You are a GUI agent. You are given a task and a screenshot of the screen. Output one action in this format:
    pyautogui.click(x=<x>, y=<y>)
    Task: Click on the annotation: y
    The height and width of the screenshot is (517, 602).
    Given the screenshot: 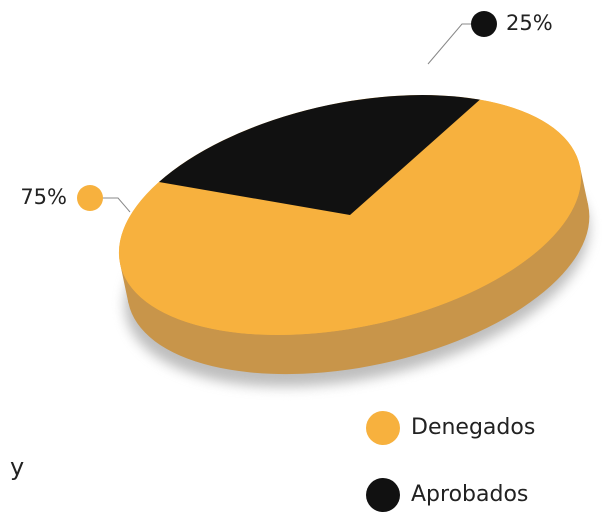 What is the action you would take?
    pyautogui.click(x=17, y=467)
    